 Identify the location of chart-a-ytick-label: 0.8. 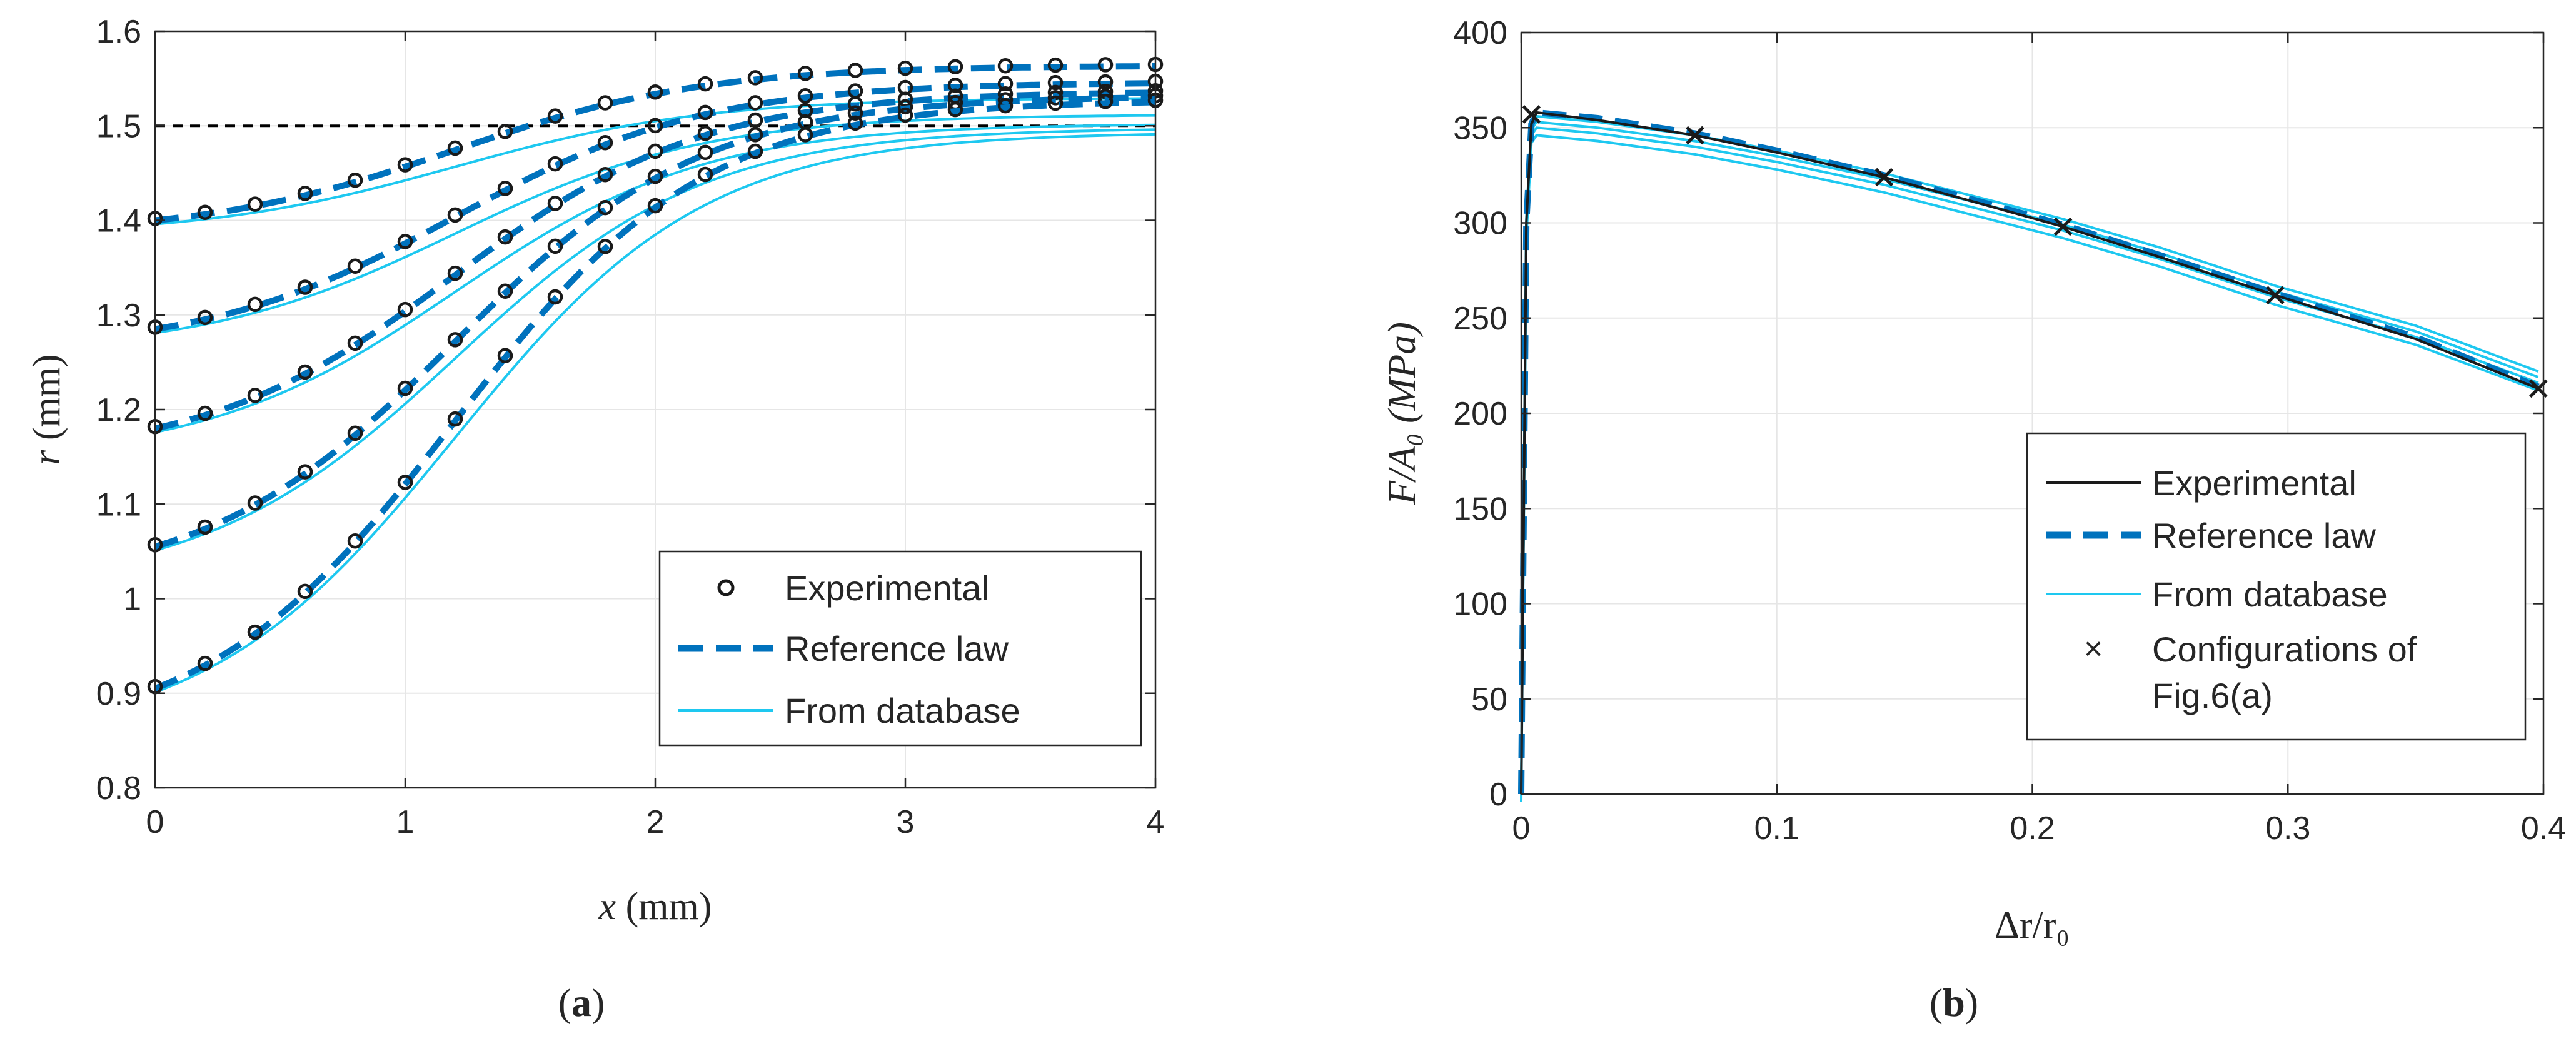
(118, 789).